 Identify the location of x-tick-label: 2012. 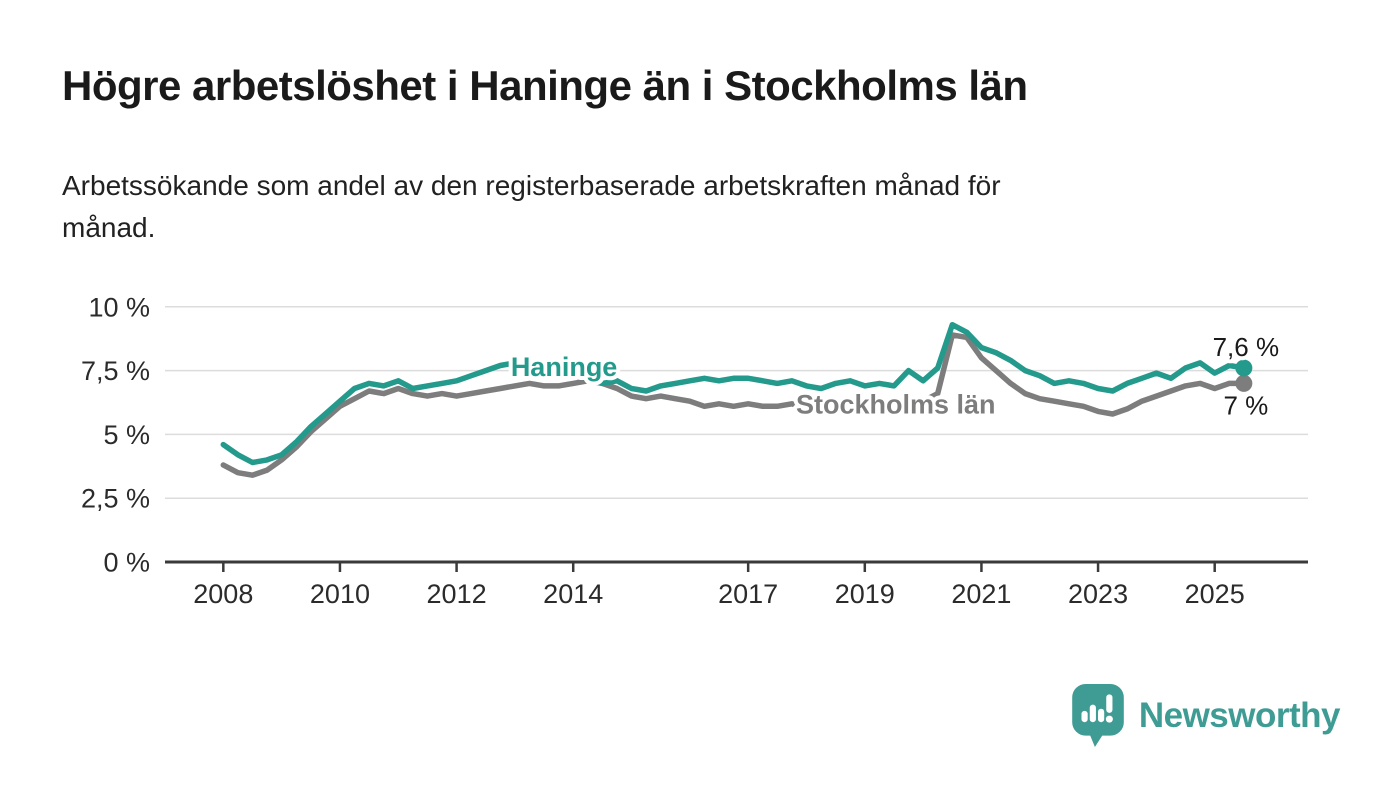
(457, 594).